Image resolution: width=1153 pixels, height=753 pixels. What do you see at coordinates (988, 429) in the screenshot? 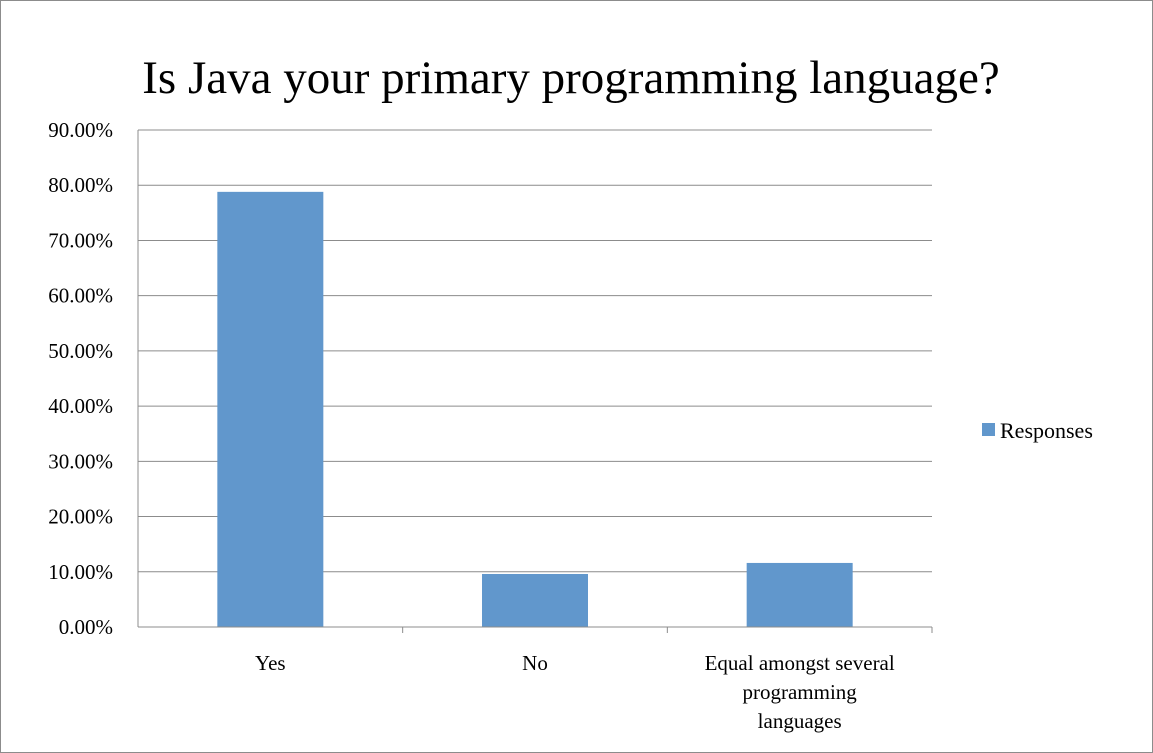
I see `legend-swatch` at bounding box center [988, 429].